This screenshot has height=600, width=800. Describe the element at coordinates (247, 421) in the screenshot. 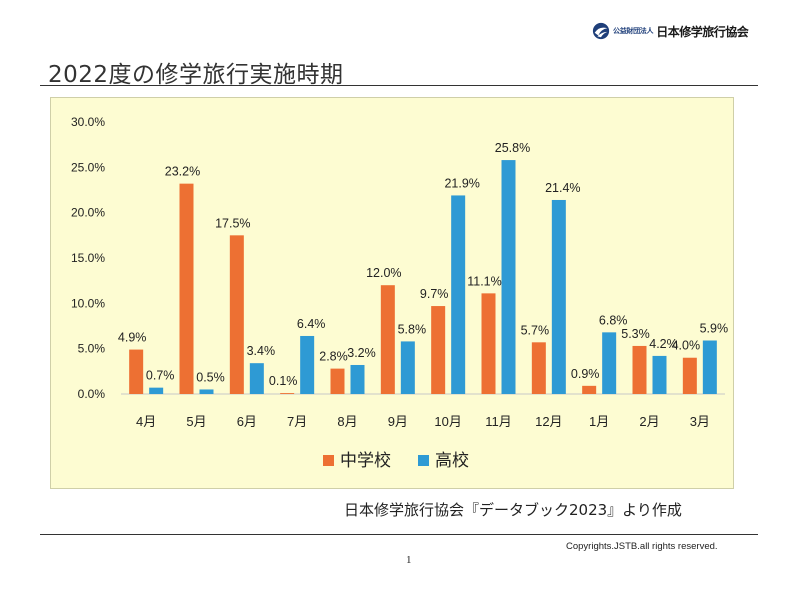

I see `x-tick-label: 6月` at that location.